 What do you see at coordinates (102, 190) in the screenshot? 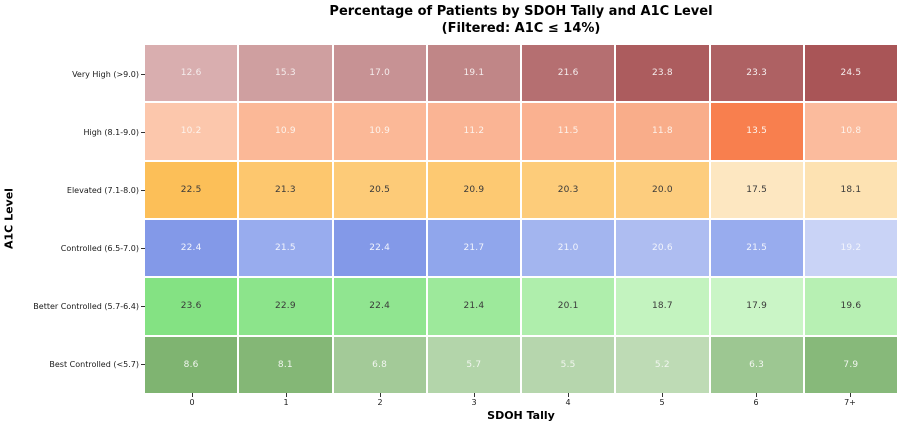
I see `y-tick-label: Elevated (7.1-8.0)` at bounding box center [102, 190].